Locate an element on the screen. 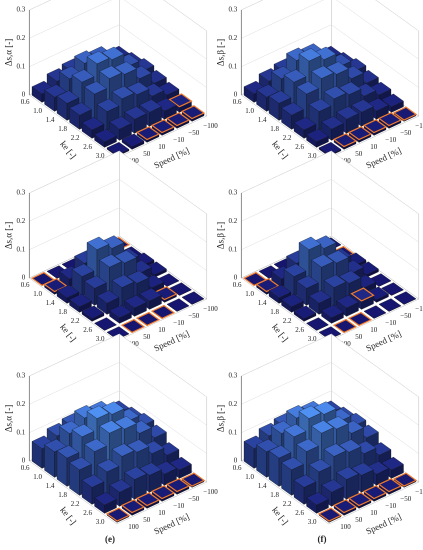 The width and height of the screenshot is (423, 550). x-tick-label: 1.4 is located at coordinates (50, 486).